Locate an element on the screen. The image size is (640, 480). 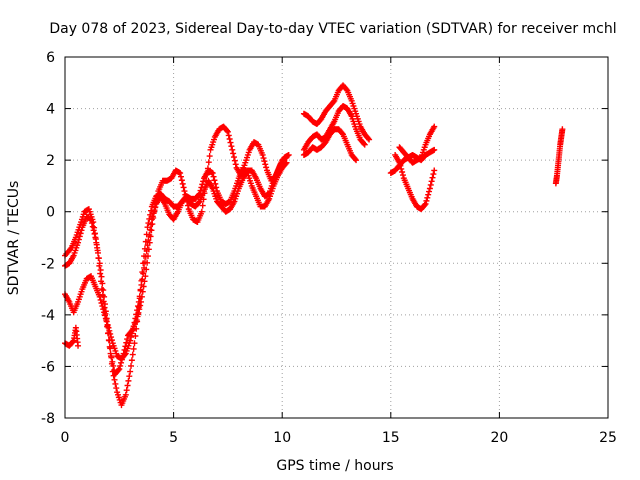
y-tick-label: -6 is located at coordinates (48, 367).